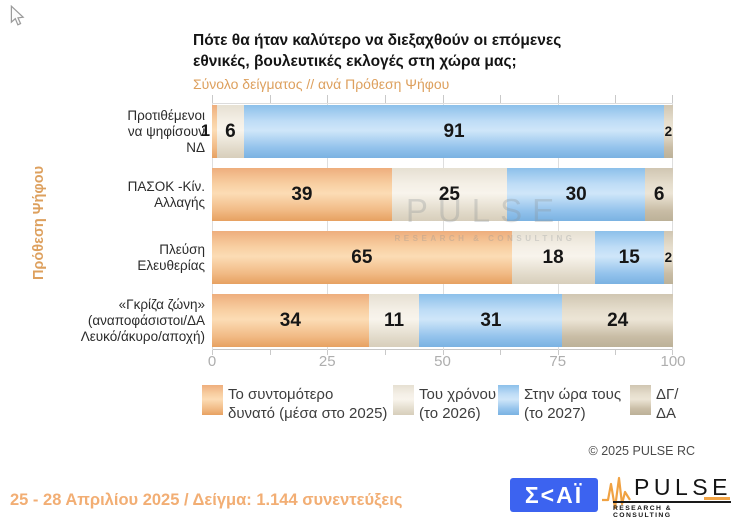 The height and width of the screenshot is (520, 734). I want to click on chart-subtitle: Σύνολο δείγματος // ανά Πρόθεση Ψήφου, so click(321, 84).